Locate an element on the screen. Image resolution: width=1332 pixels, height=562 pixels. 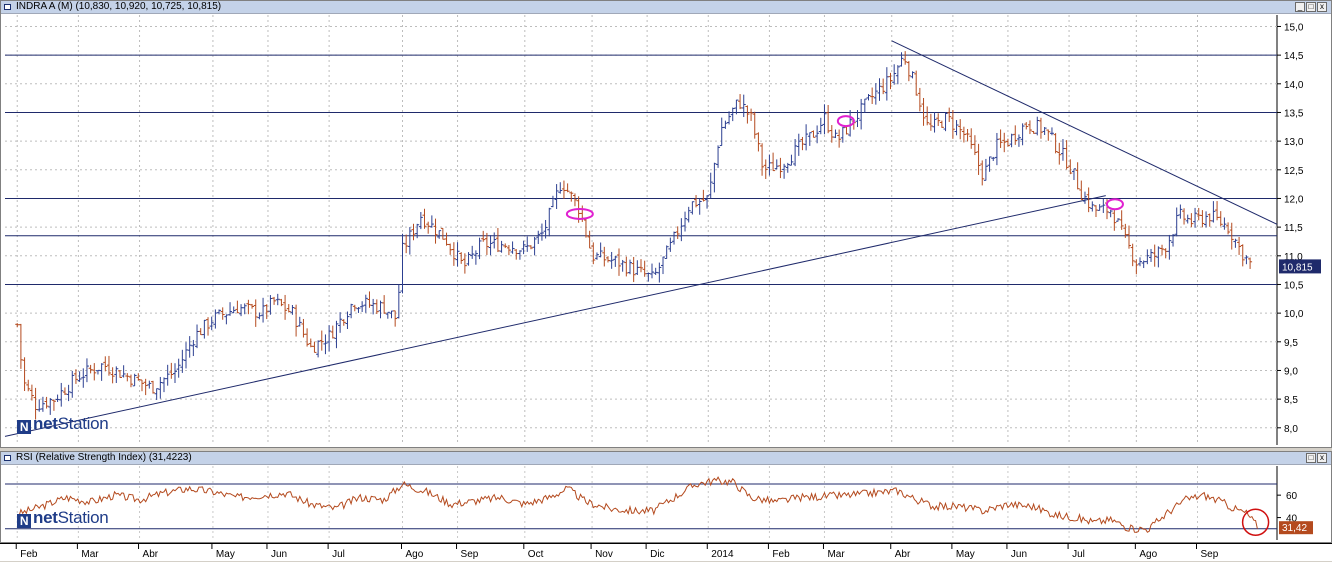
x-tick-label: 2014 is located at coordinates (722, 554).